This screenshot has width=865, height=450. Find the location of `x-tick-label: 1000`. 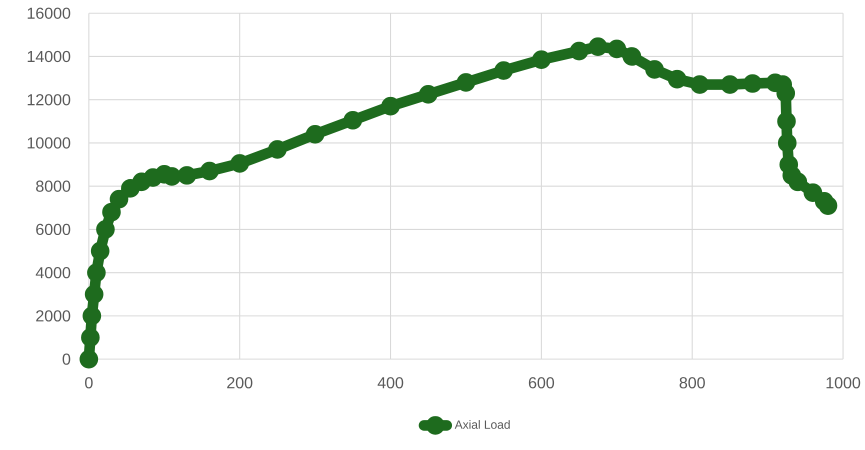

x-tick-label: 1000 is located at coordinates (843, 382).